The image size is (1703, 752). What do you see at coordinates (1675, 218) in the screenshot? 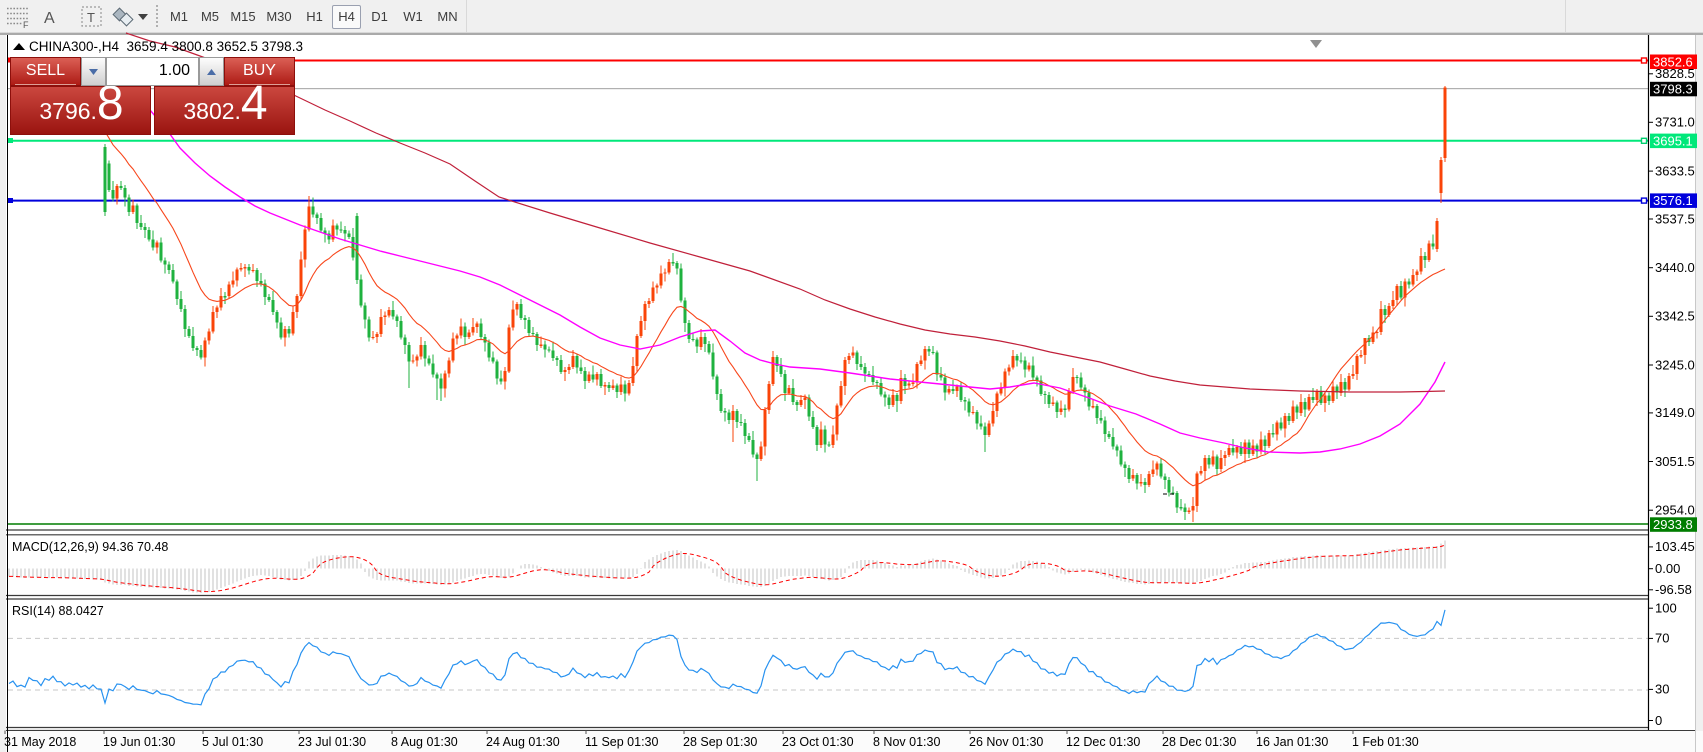
I see `svg-text: 3537.5` at bounding box center [1675, 218].